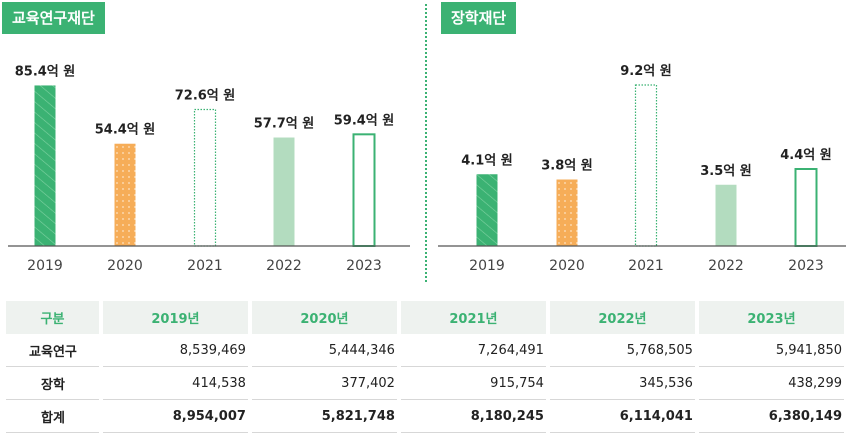 The height and width of the screenshot is (433, 851). I want to click on table-cell: 377,402, so click(324, 383).